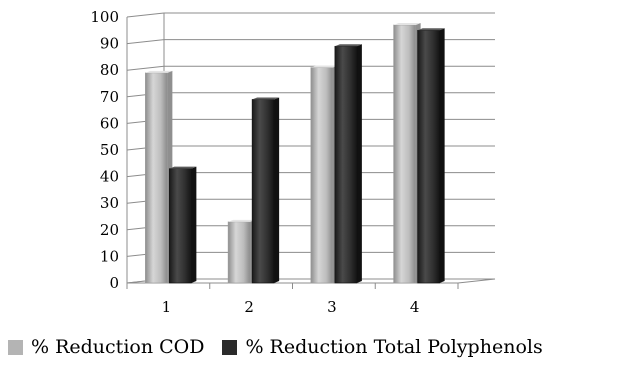  I want to click on y-tick-label: 10, so click(109, 256).